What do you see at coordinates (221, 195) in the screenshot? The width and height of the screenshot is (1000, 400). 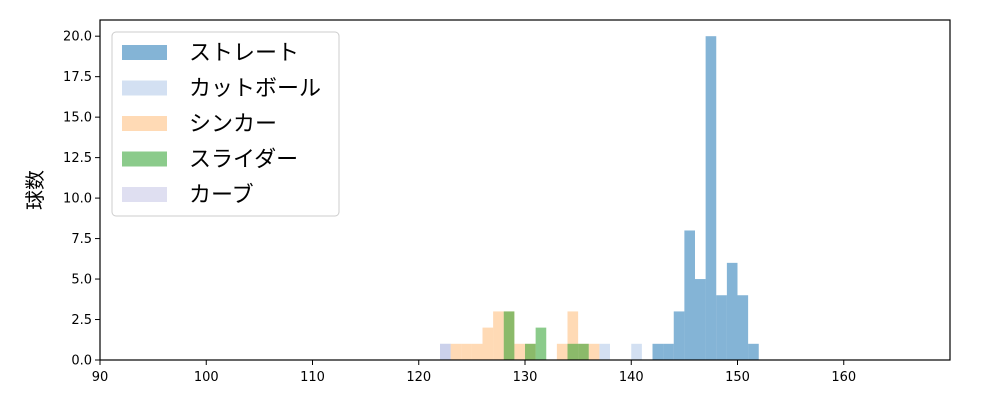 I see `legend-label-4: カーブ` at bounding box center [221, 195].